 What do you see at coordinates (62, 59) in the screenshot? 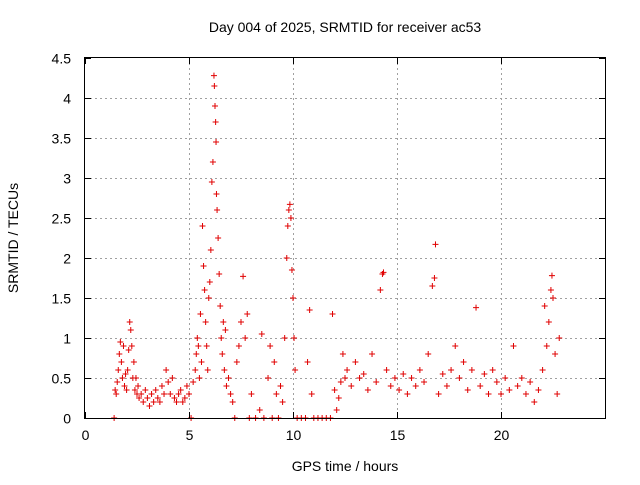
I see `y-tick-label: 4.5` at bounding box center [62, 59].